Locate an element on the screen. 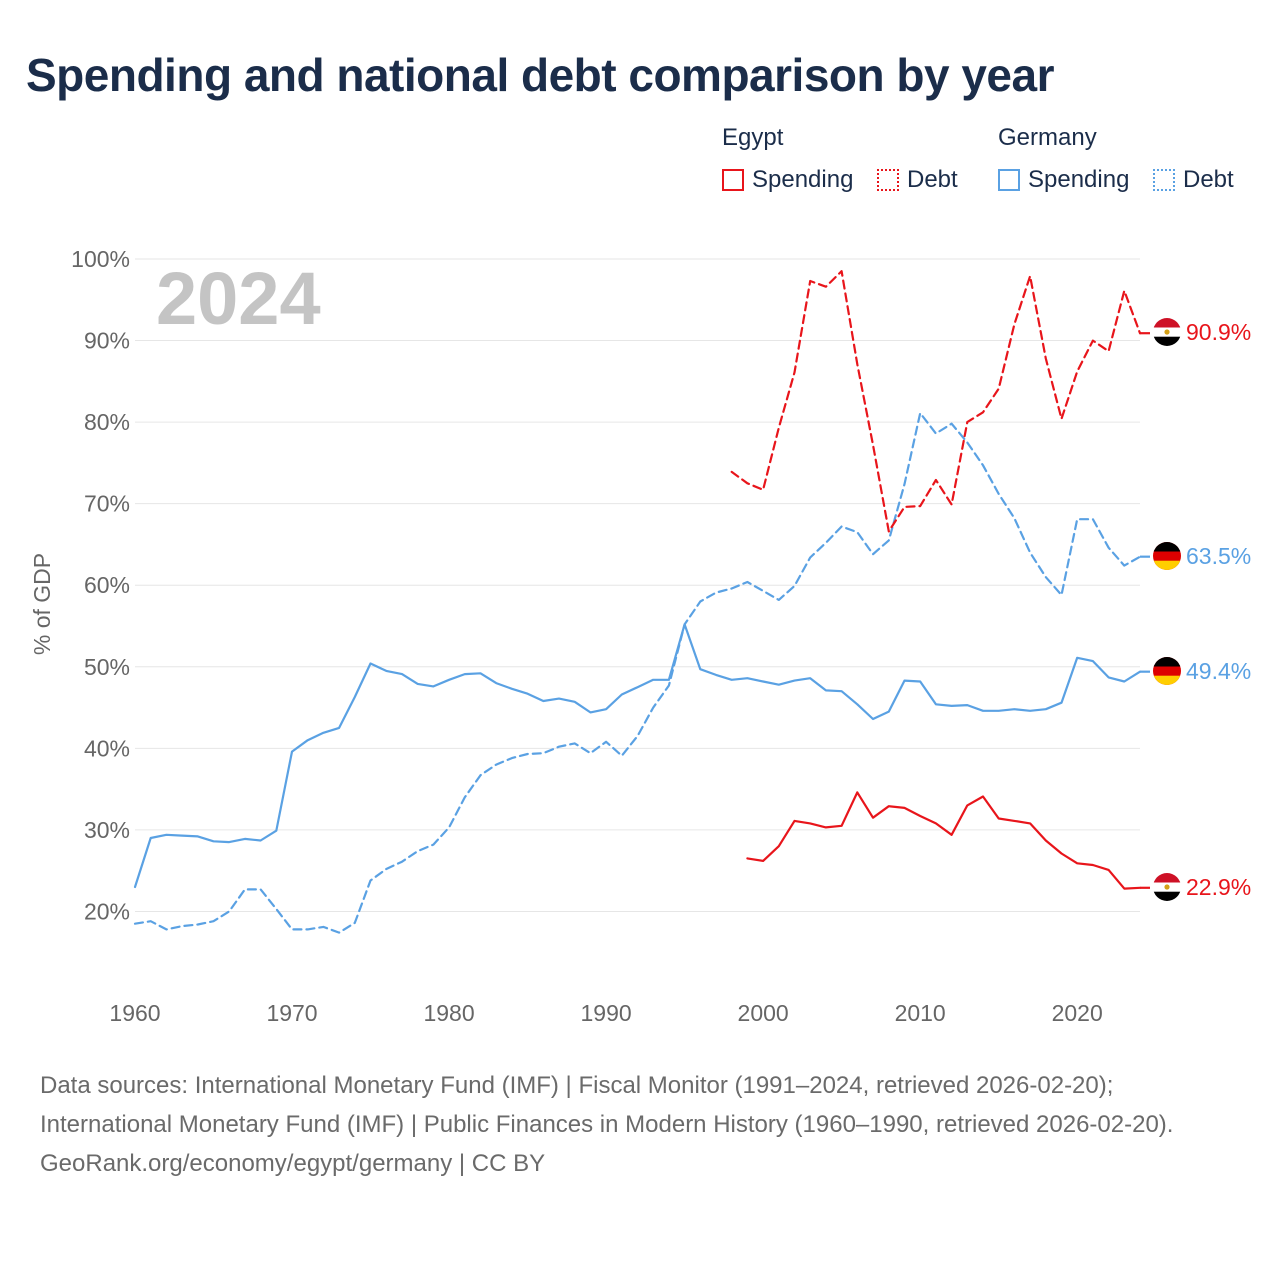  germany-spending-end-label: 49.4% is located at coordinates (1218, 671).